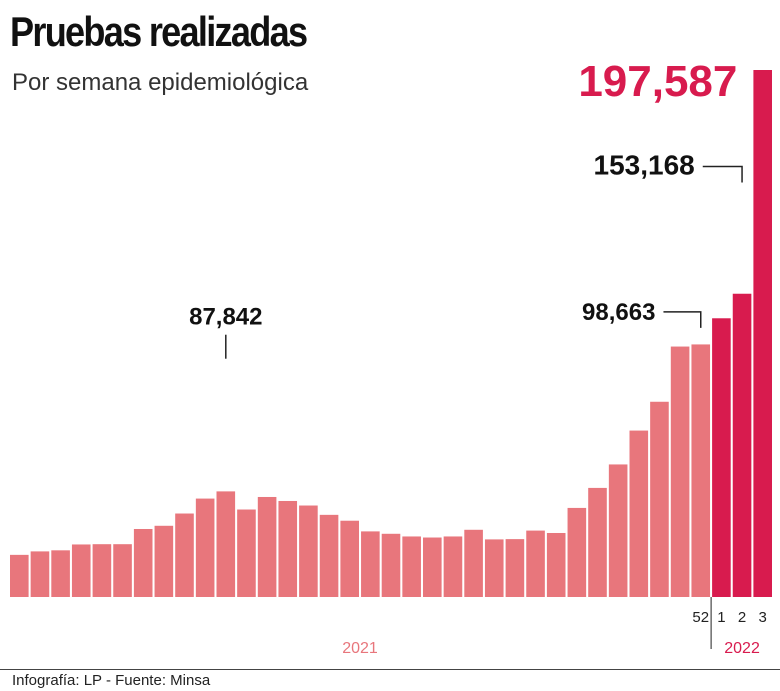 The image size is (780, 691). What do you see at coordinates (618, 312) in the screenshot?
I see `annotation-label: 98,663` at bounding box center [618, 312].